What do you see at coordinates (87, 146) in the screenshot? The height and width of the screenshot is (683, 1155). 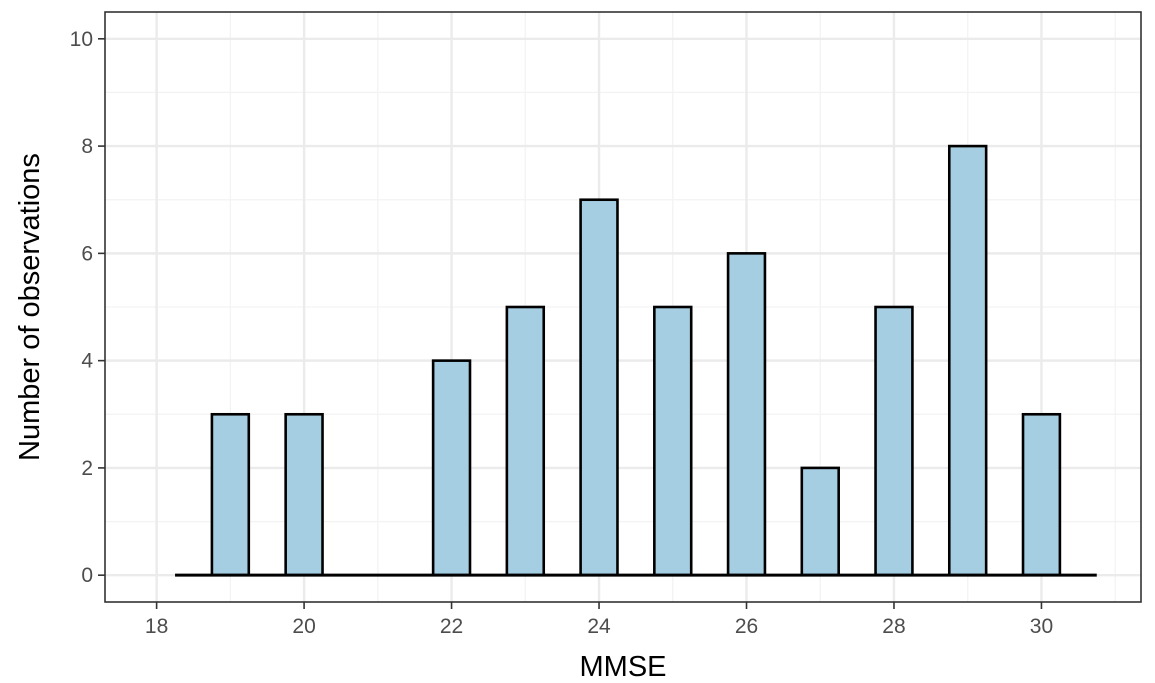 I see `y-tick-label: 8` at bounding box center [87, 146].